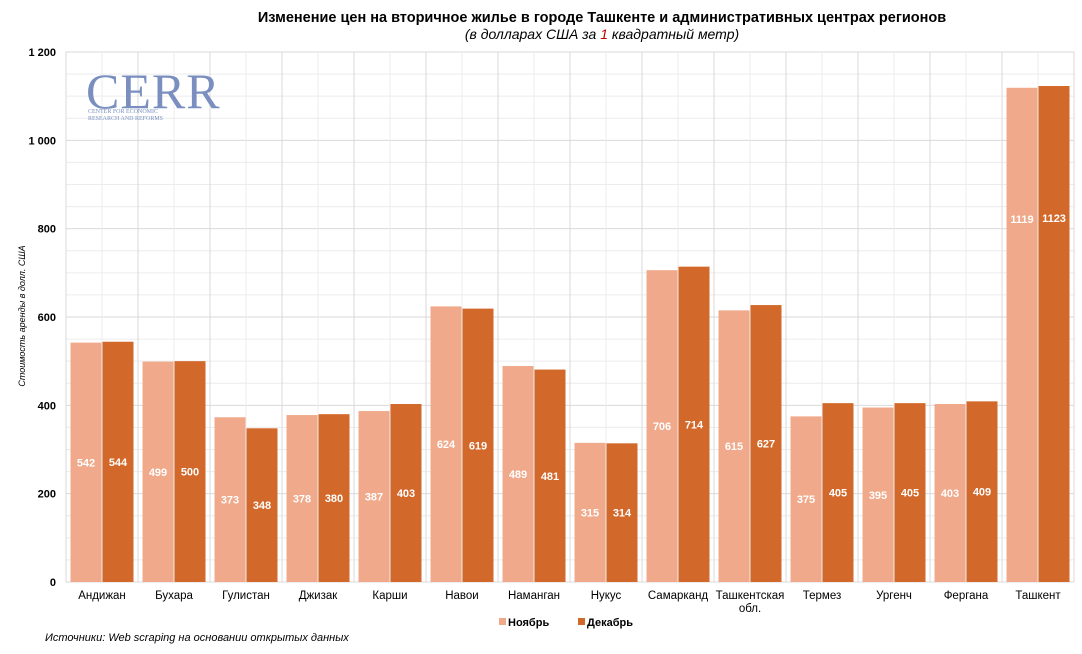 The height and width of the screenshot is (654, 1082). I want to click on legend-label-nov: Ноябрь, so click(528, 623).